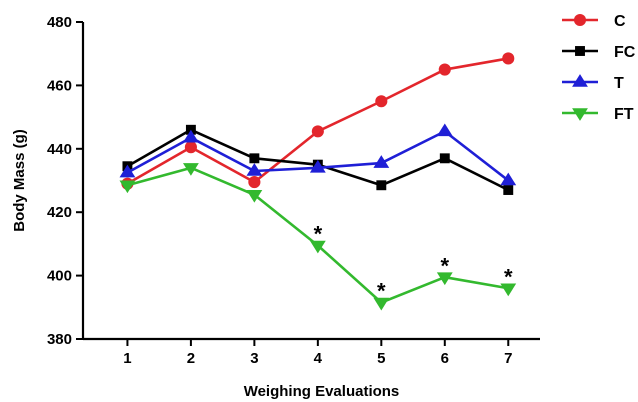 The width and height of the screenshot is (638, 402). Describe the element at coordinates (59, 85) in the screenshot. I see `y-tick-label: 460` at that location.